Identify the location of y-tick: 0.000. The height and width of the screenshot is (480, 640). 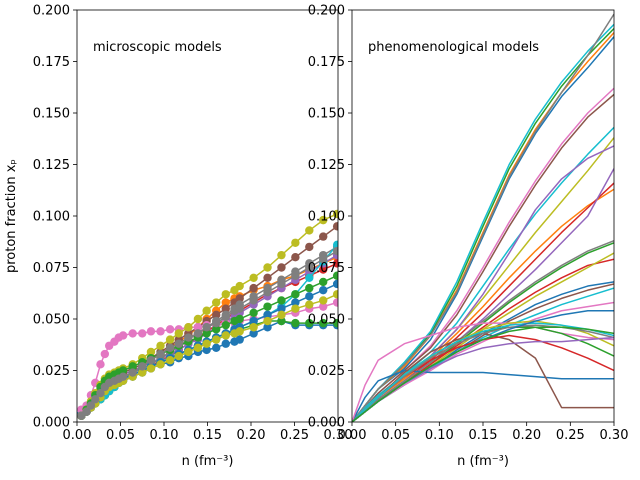
(55, 423).